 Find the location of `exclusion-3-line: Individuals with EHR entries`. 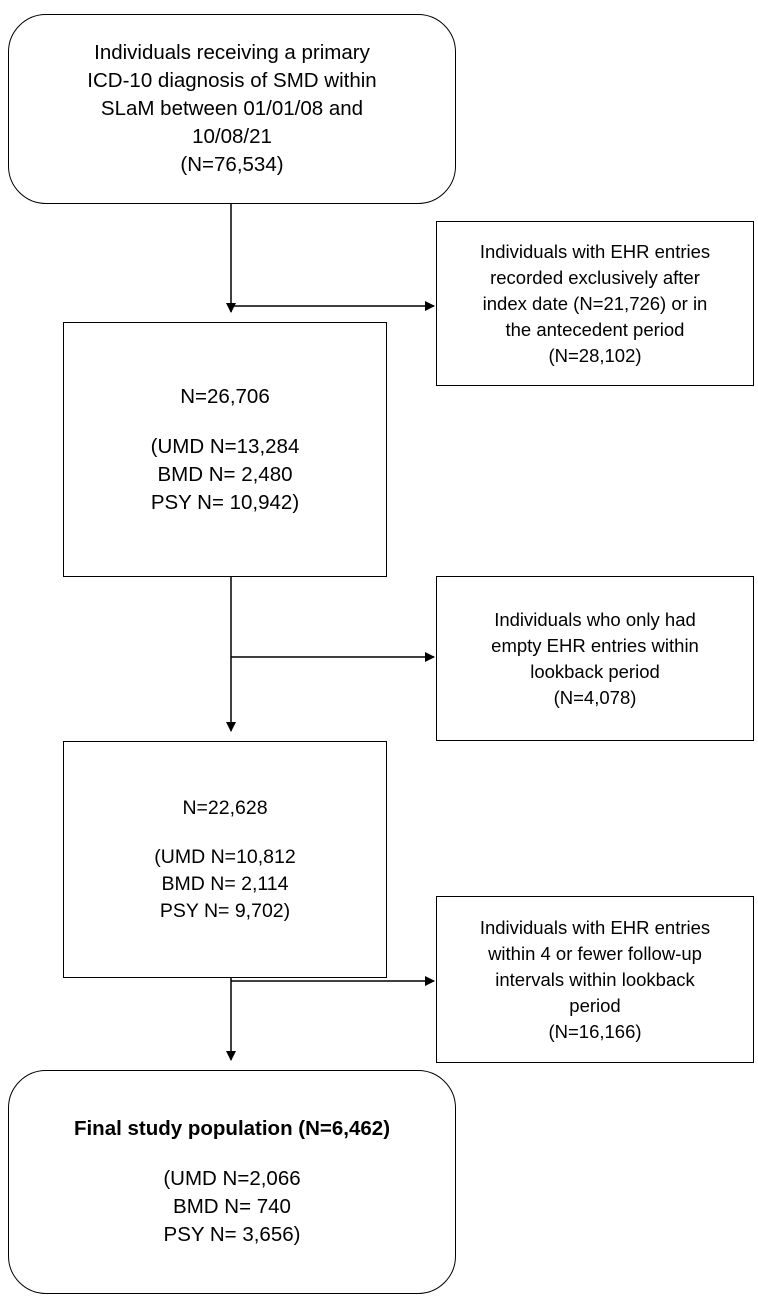

exclusion-3-line: Individuals with EHR entries is located at coordinates (595, 927).